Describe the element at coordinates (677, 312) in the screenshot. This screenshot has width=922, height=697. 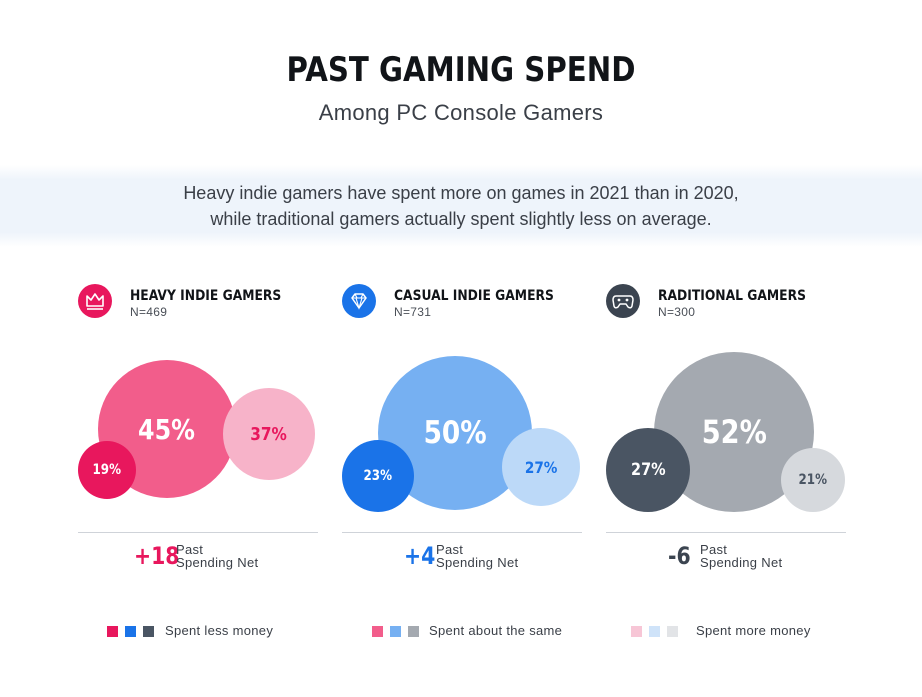
I see `group-sample-size: N=300` at that location.